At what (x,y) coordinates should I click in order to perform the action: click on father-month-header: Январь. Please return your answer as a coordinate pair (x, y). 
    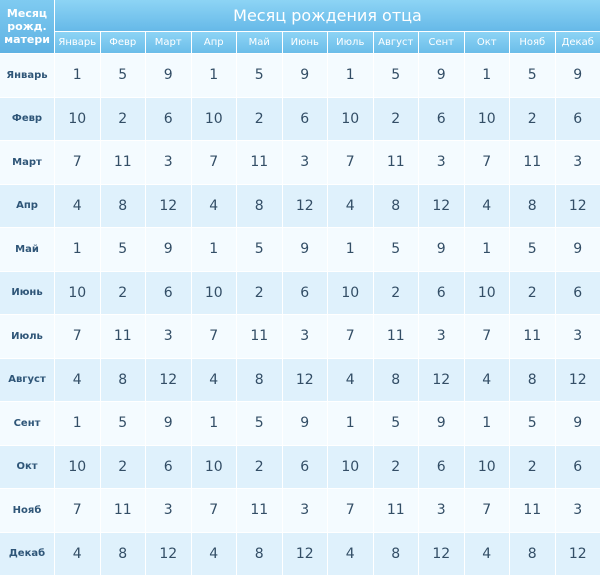
    Looking at the image, I should click on (77, 42).